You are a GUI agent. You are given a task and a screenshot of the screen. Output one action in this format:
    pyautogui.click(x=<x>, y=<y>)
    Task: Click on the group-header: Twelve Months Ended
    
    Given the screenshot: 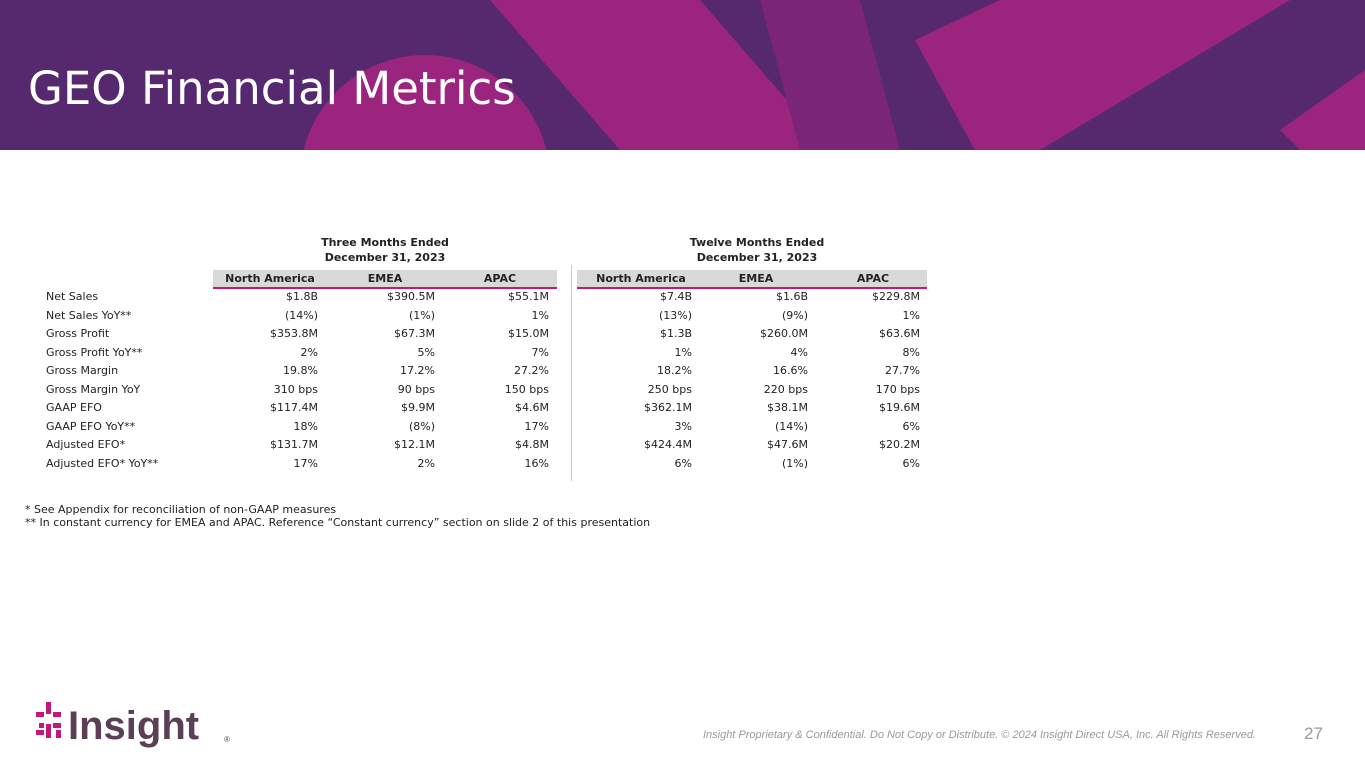 What is the action you would take?
    pyautogui.click(x=757, y=242)
    